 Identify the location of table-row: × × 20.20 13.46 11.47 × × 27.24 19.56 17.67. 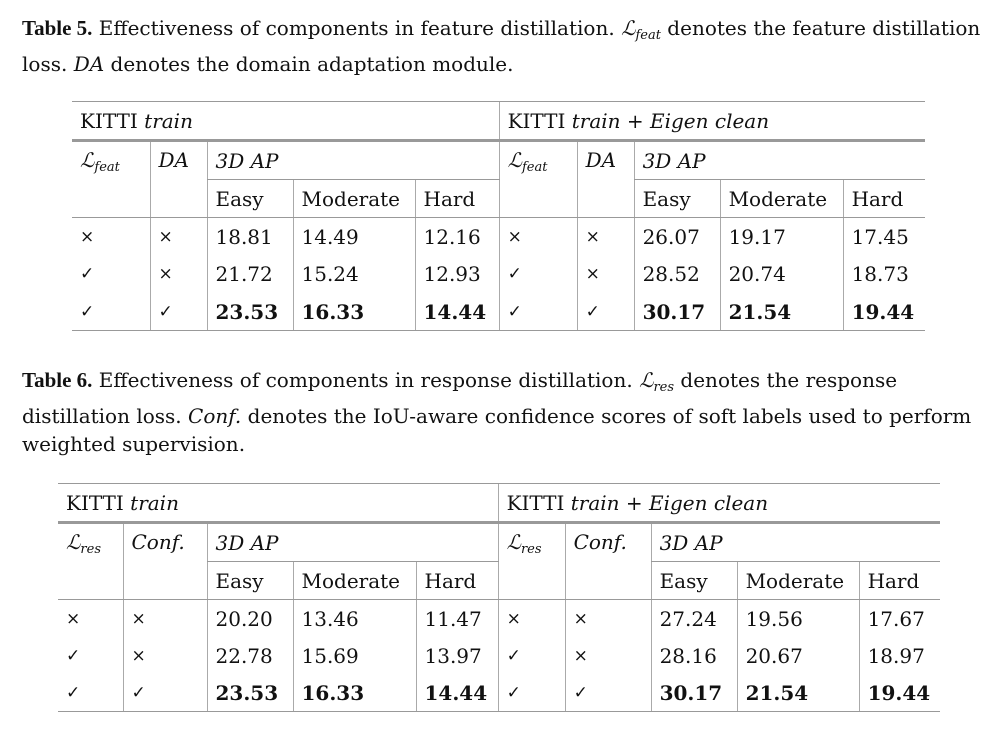
(499, 618).